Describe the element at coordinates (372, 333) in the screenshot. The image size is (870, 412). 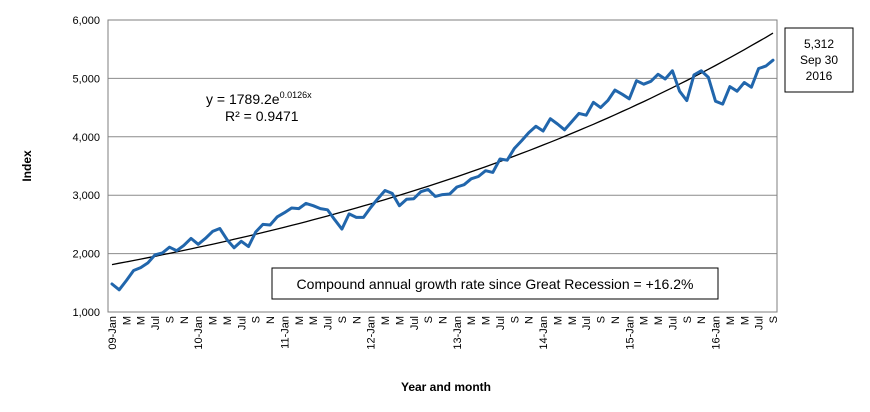
I see `x-tick-label: 12-Jan` at that location.